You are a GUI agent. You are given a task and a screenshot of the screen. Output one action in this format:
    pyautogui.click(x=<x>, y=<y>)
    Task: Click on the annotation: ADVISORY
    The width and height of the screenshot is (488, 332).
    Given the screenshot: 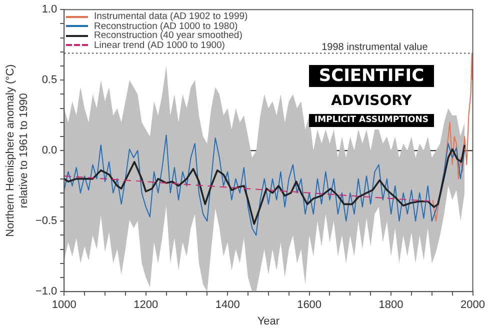 What is the action you would take?
    pyautogui.click(x=371, y=101)
    